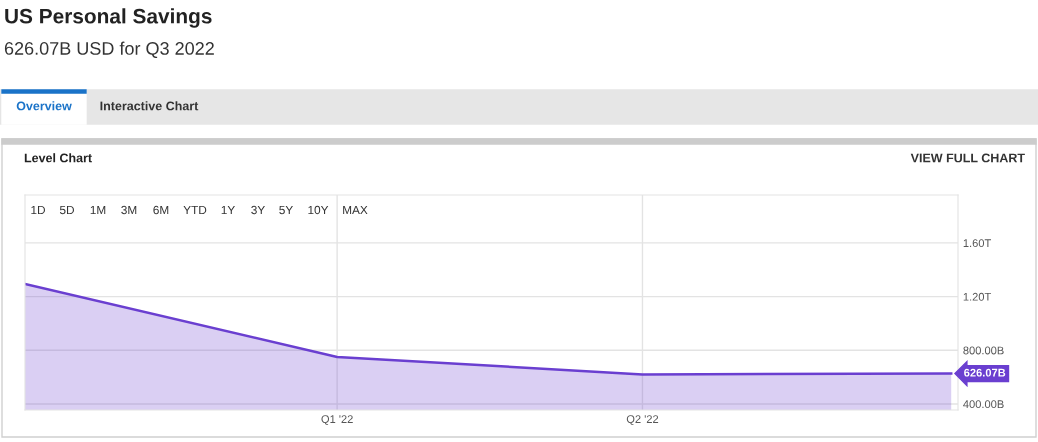 The height and width of the screenshot is (442, 1038). What do you see at coordinates (983, 404) in the screenshot?
I see `y-tick-label: 400.00B` at bounding box center [983, 404].